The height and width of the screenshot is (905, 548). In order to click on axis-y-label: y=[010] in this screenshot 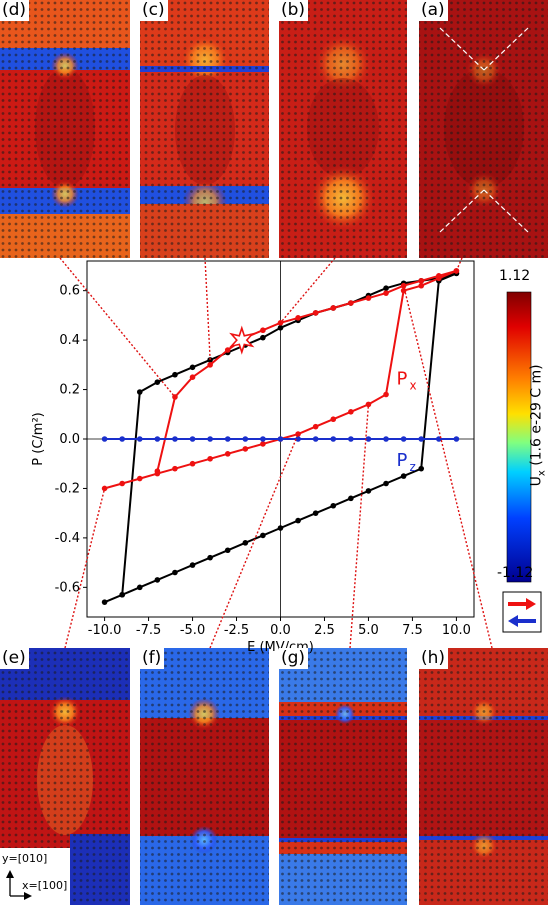, I will do `click(25, 858)`.